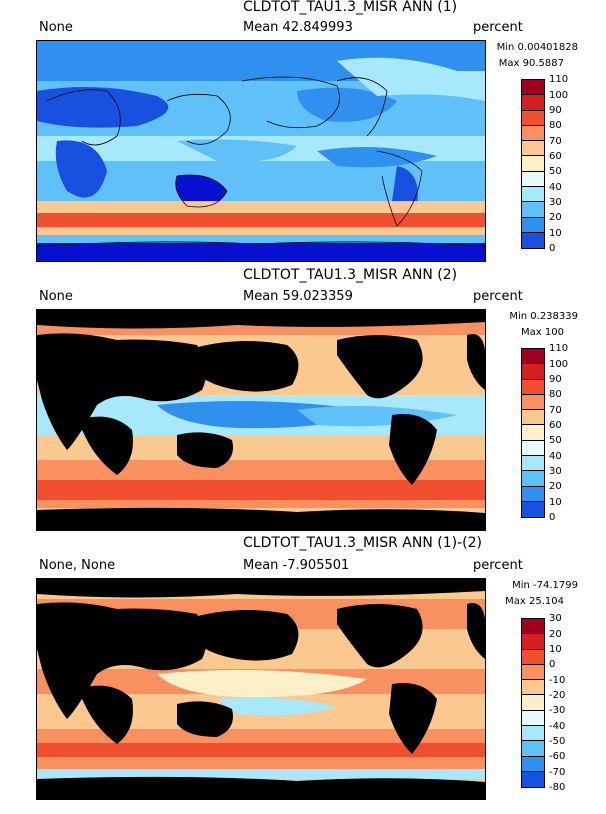 This screenshot has height=814, width=606. I want to click on panel-title: CLDTOT_TAU1.3_MISR ANN (1)-(2), so click(362, 543).